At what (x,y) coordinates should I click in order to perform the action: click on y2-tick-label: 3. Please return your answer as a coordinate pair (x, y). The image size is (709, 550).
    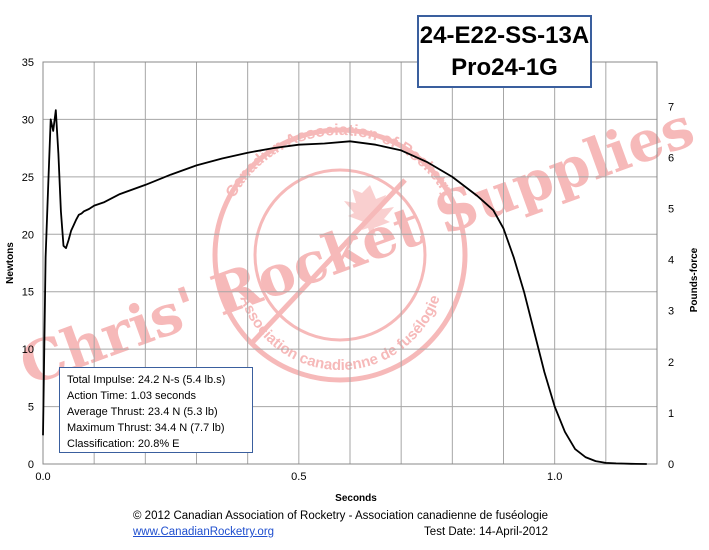
    Looking at the image, I should click on (671, 312).